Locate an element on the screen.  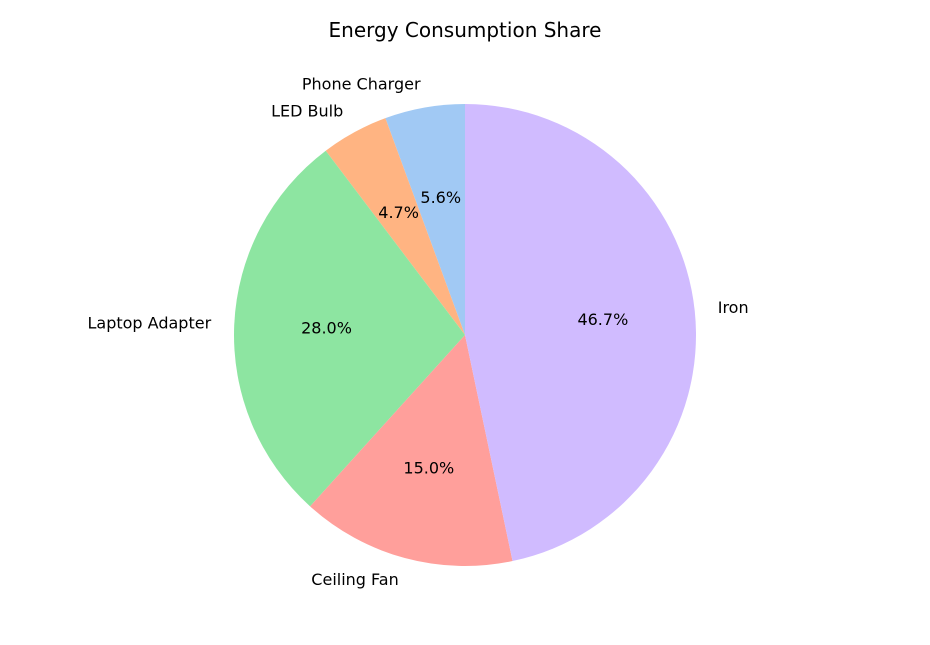
slice-percent-led-bulb: 4.7% is located at coordinates (398, 212).